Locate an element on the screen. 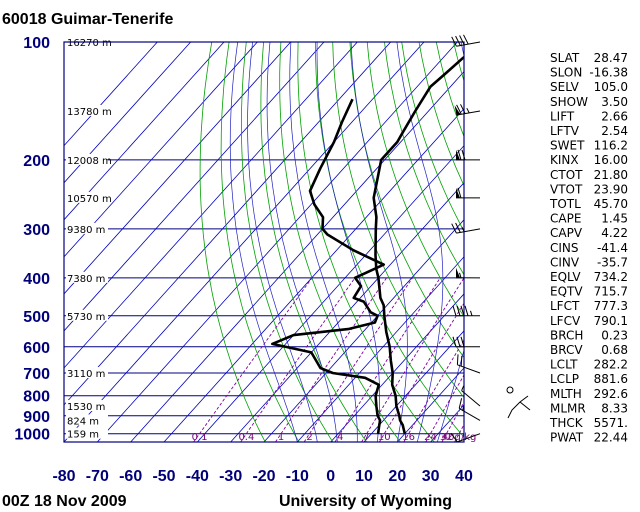  index-value: 0.68 is located at coordinates (614, 350).